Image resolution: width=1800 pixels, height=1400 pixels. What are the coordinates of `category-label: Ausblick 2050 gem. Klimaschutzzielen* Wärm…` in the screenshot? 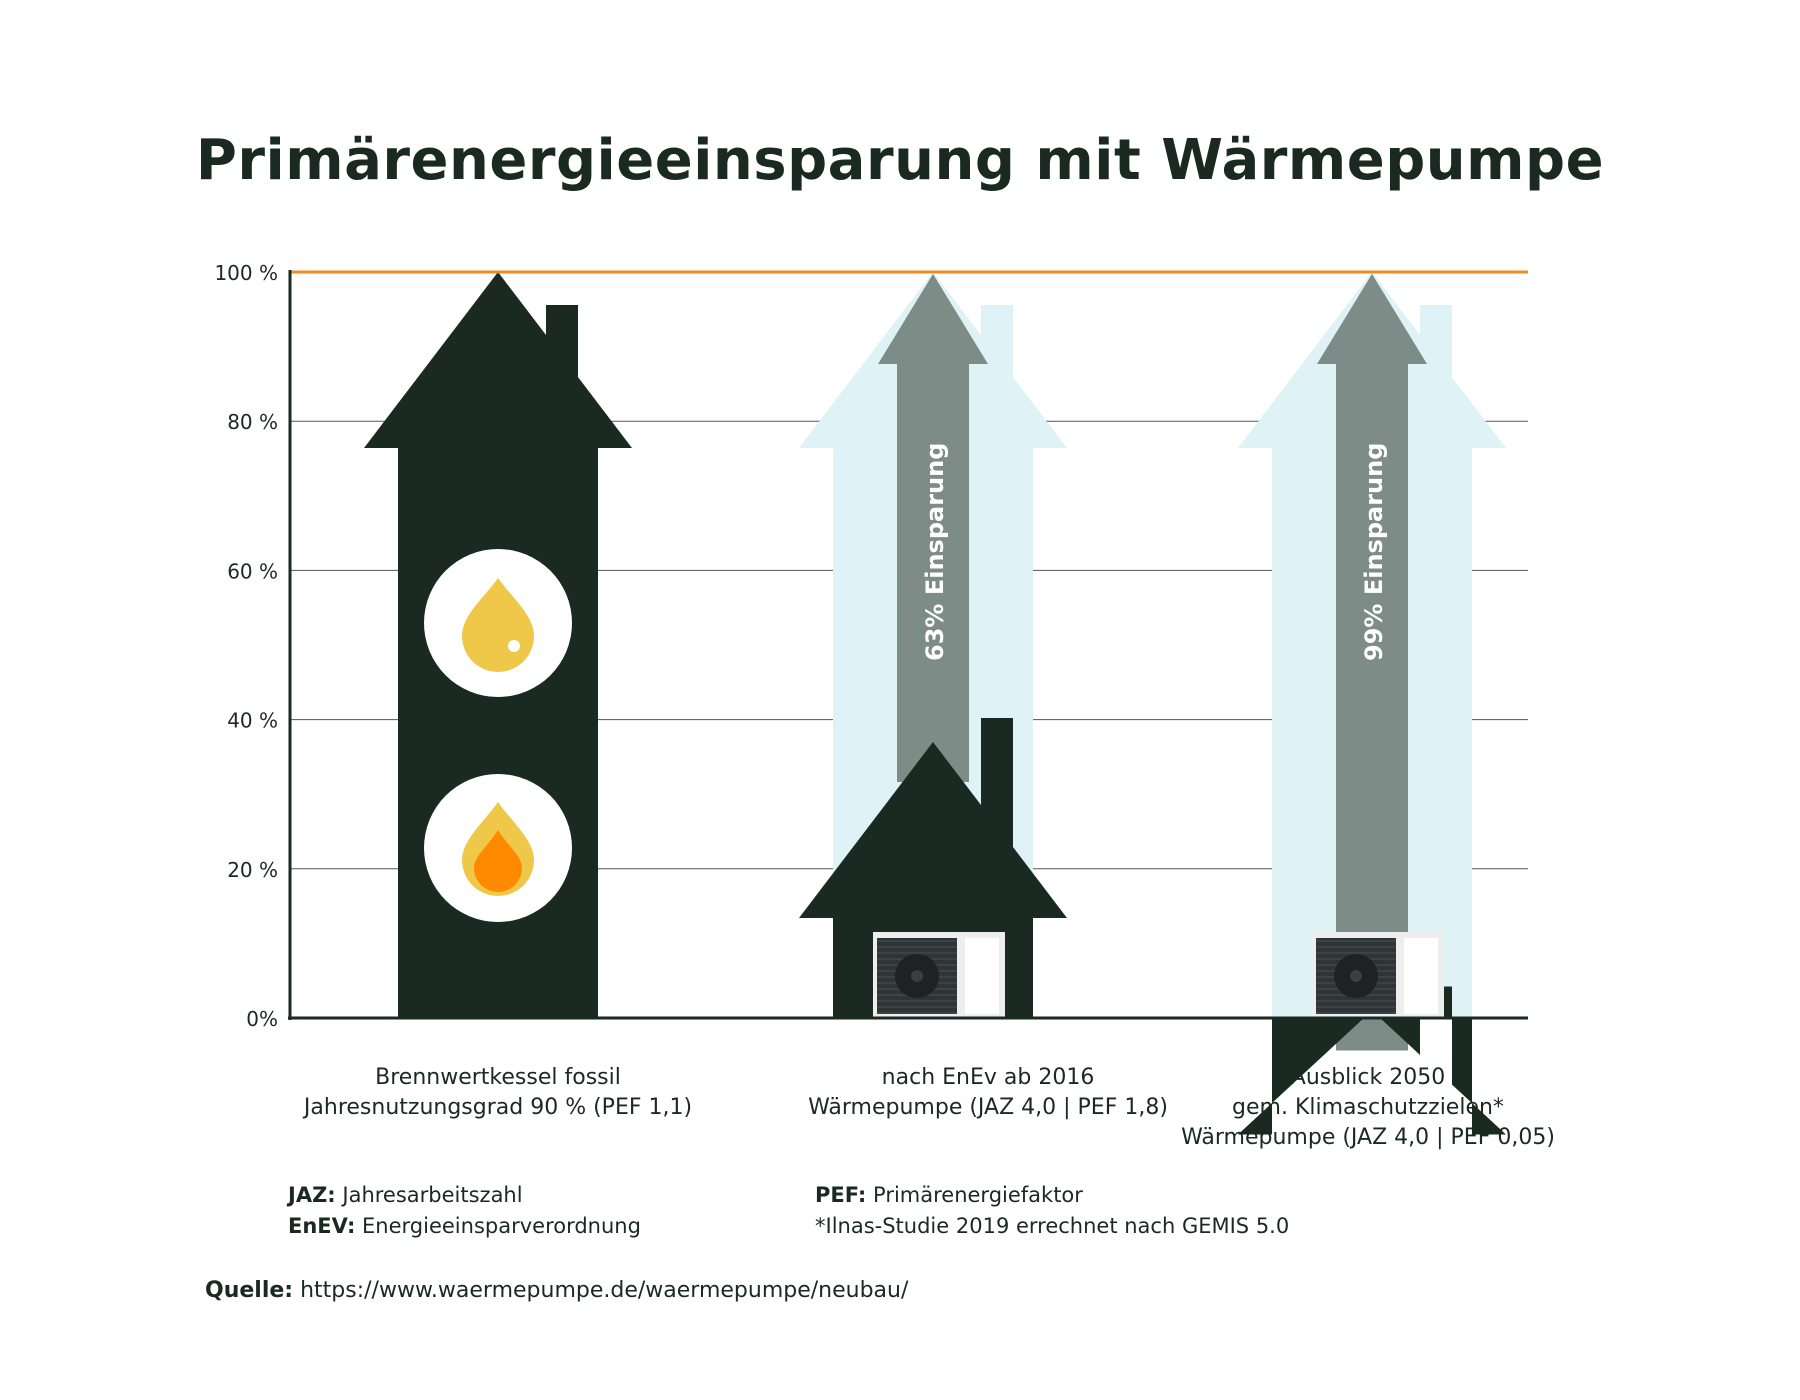 It's located at (1368, 1108).